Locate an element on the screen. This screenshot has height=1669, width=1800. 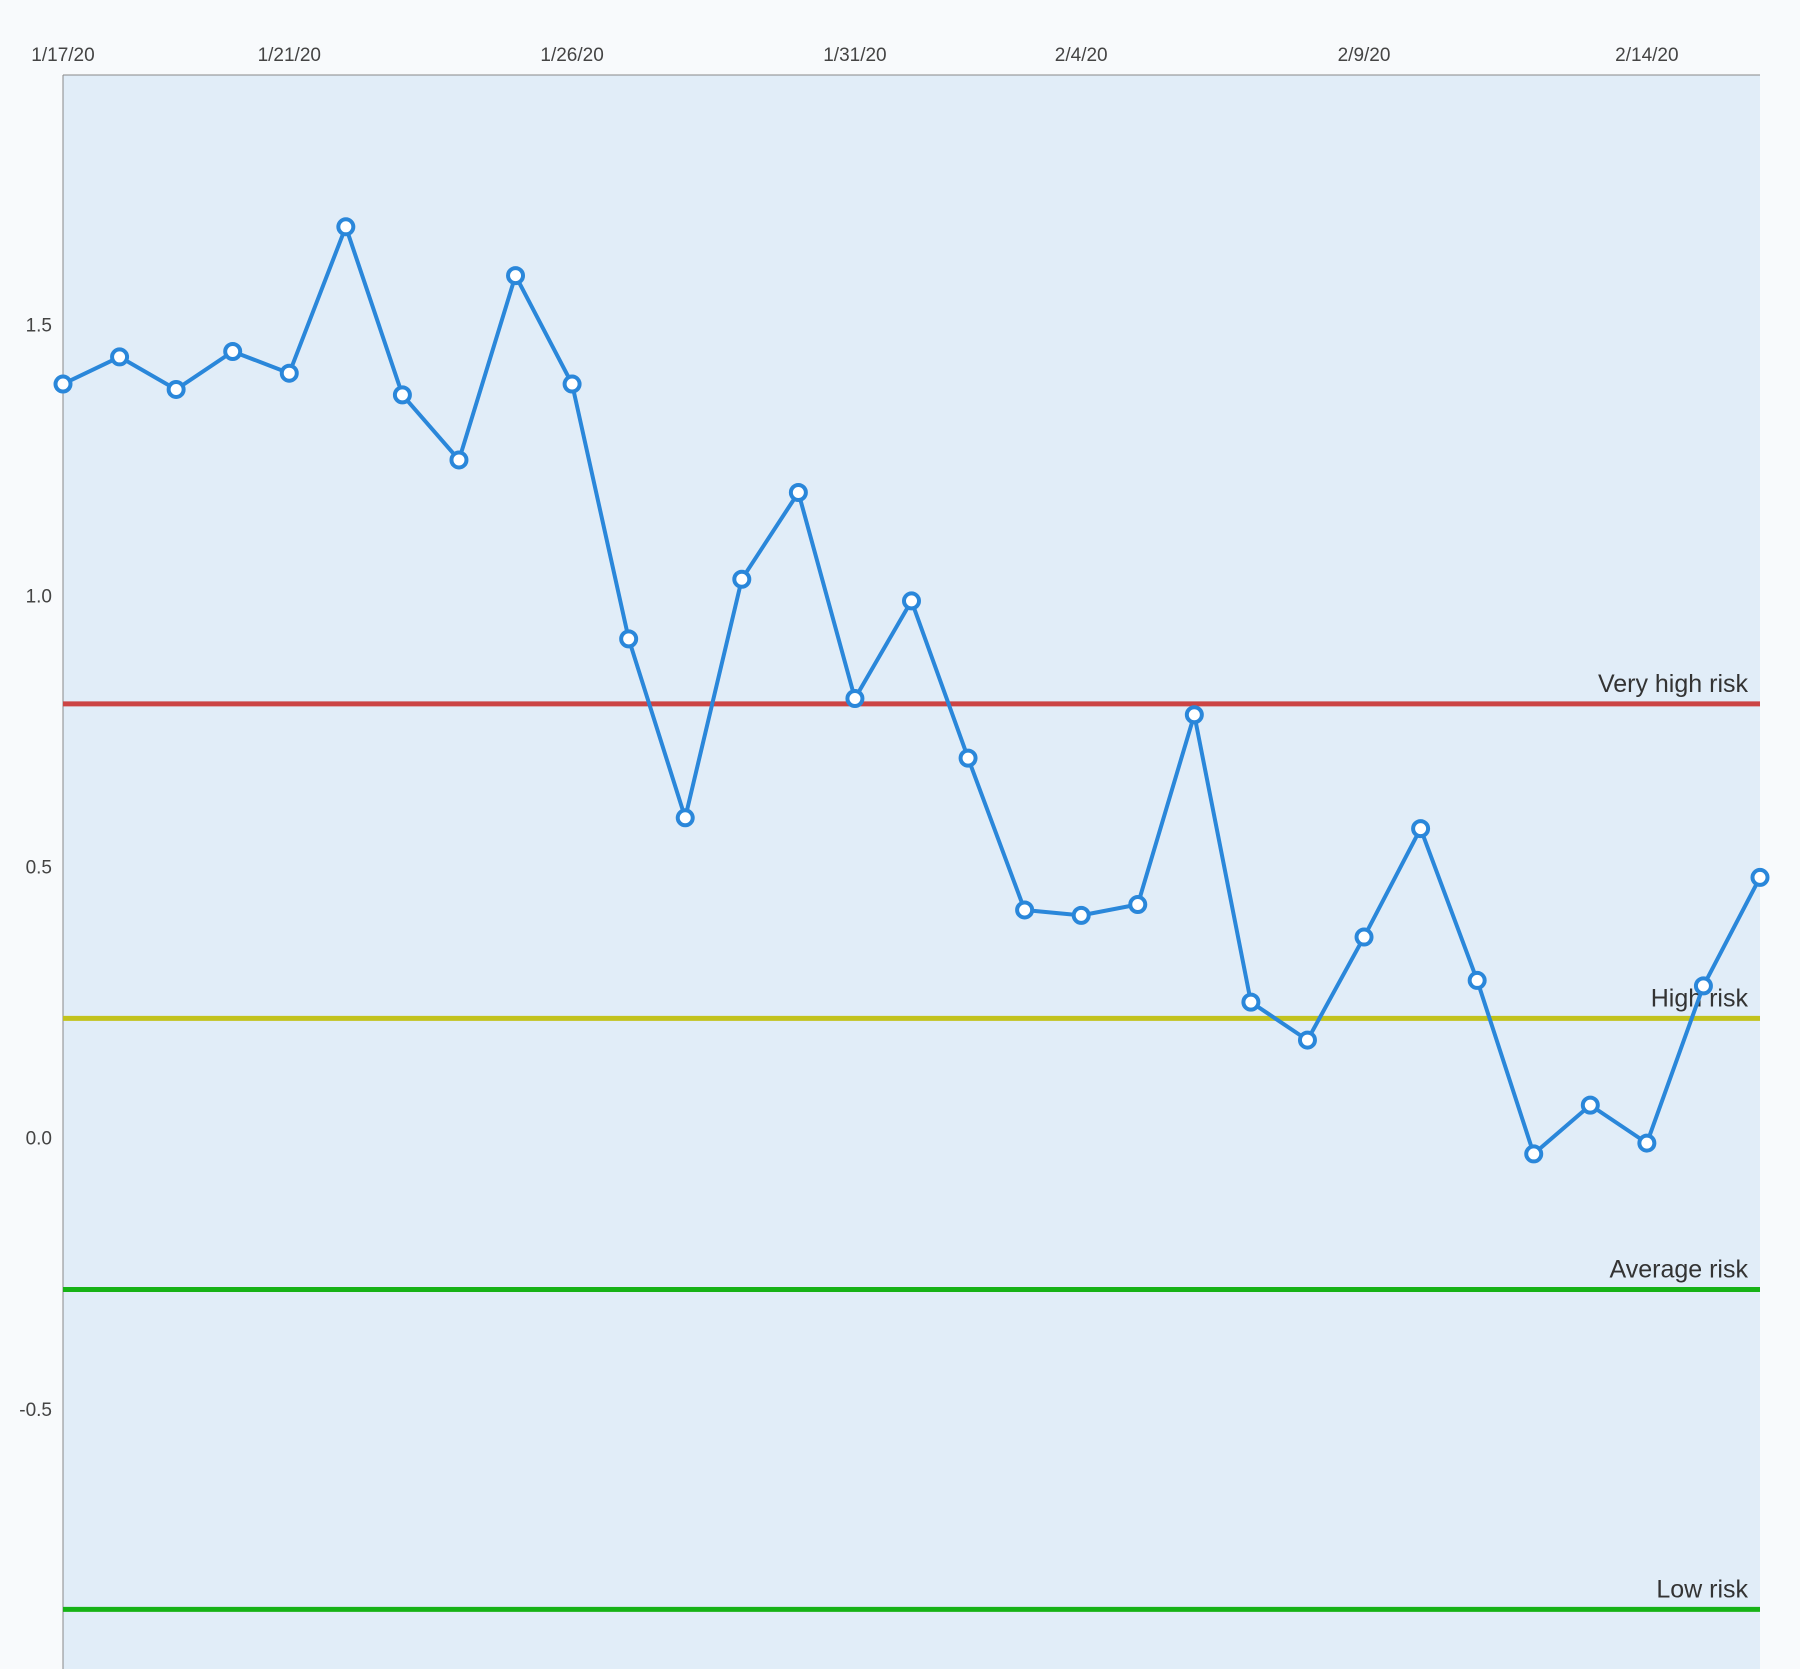
reference-line-label: Low risk is located at coordinates (1702, 1589).